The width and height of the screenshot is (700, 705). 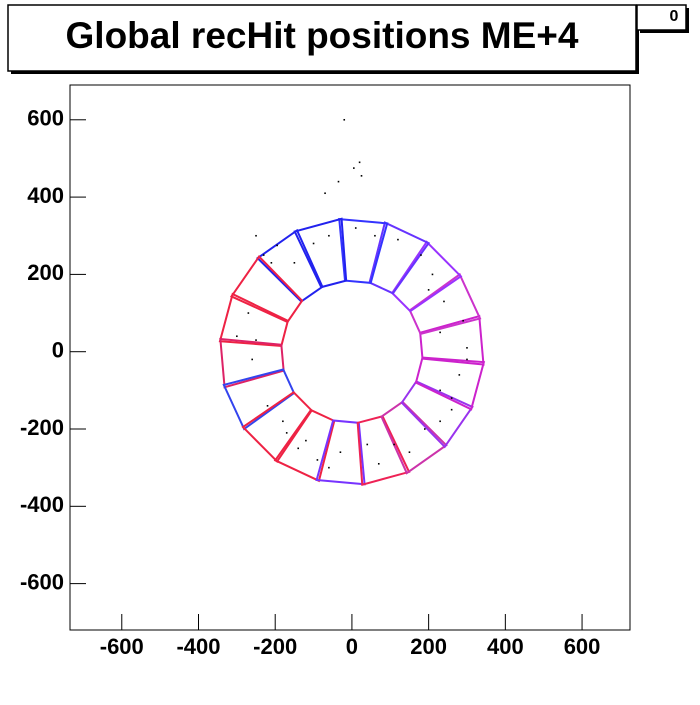 What do you see at coordinates (505, 646) in the screenshot?
I see `x-tick-label: 400` at bounding box center [505, 646].